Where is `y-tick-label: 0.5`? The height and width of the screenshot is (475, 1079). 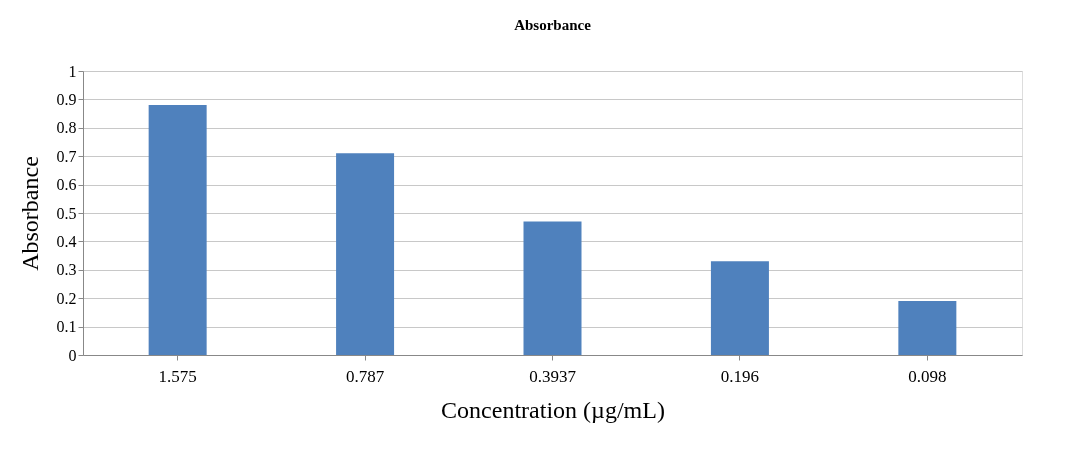
y-tick-label: 0.5 is located at coordinates (66, 213).